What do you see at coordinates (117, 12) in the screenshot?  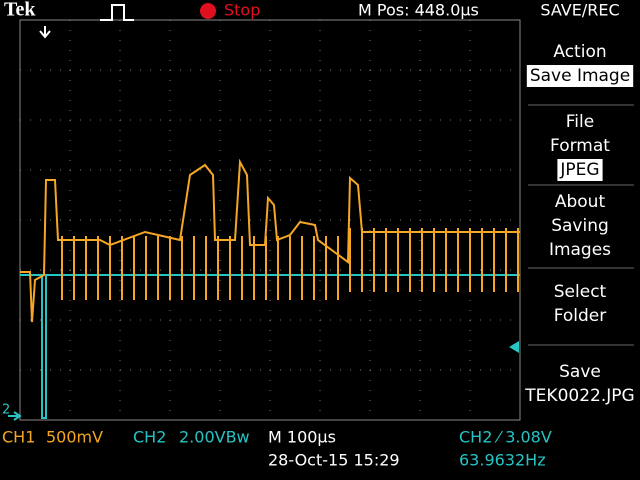 I see `run-icon` at bounding box center [117, 12].